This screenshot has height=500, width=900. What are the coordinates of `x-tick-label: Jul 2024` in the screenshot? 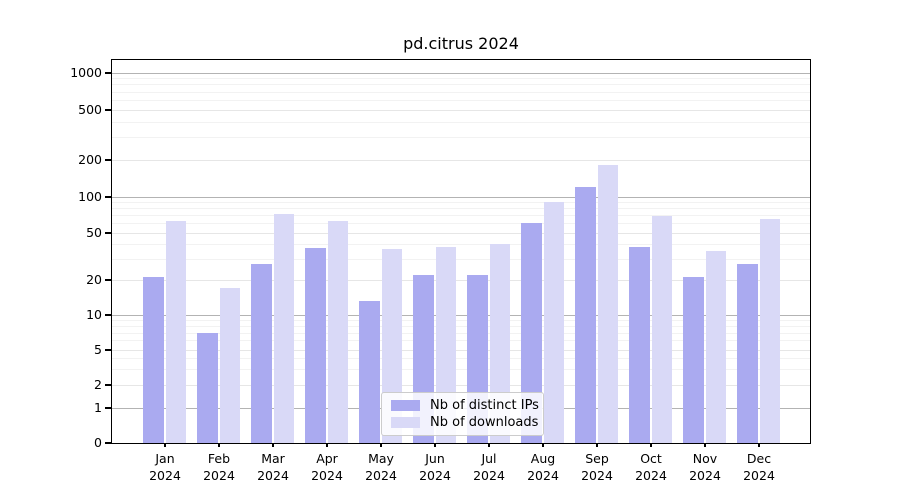 It's located at (489, 467).